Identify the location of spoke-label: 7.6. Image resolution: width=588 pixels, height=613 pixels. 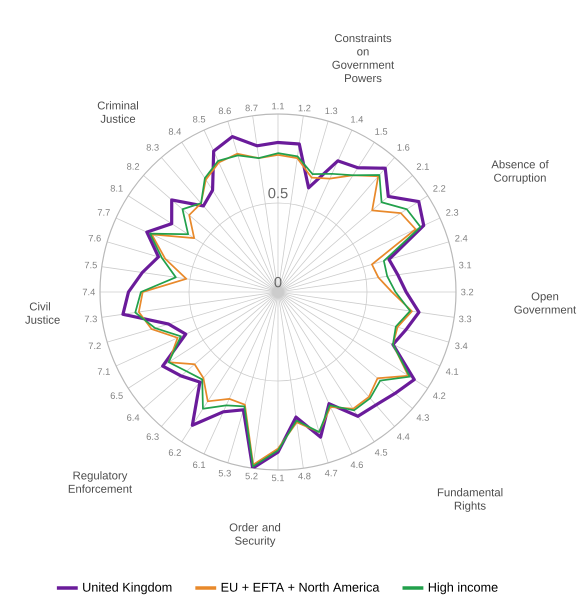
(94, 238).